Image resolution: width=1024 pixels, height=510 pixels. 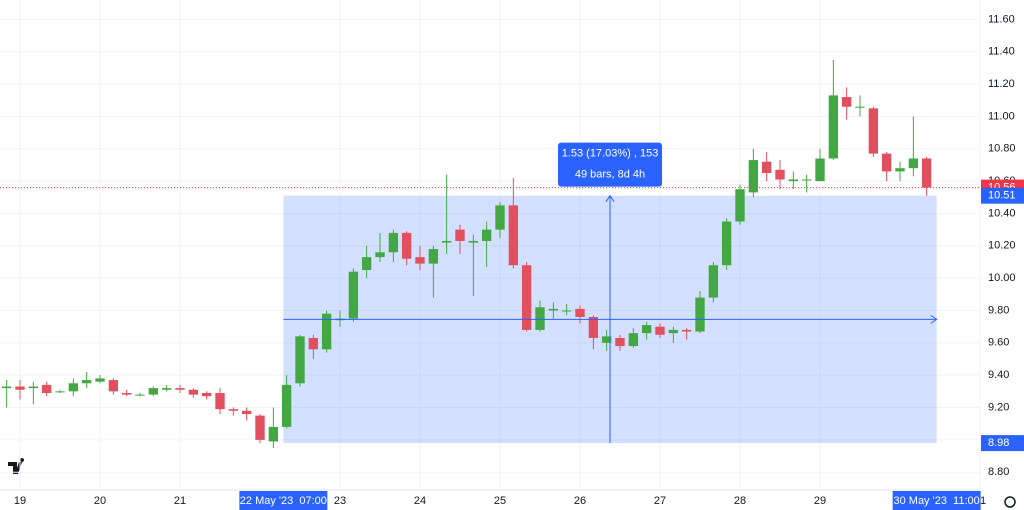 I want to click on x-tick-label: 27, so click(x=660, y=501).